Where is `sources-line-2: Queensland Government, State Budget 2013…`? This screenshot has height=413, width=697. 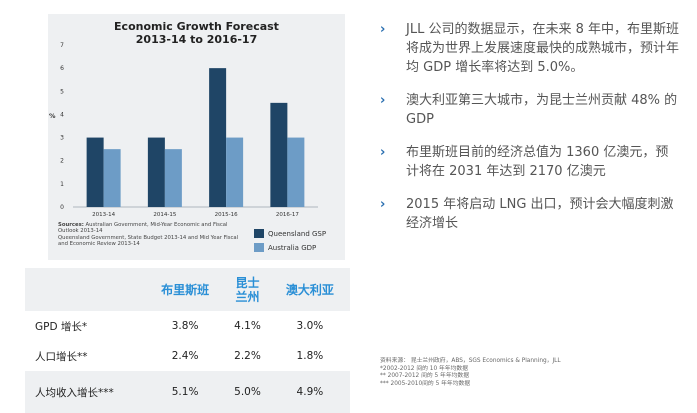 sources-line-2: Queensland Government, State Budget 2013… is located at coordinates (148, 241).